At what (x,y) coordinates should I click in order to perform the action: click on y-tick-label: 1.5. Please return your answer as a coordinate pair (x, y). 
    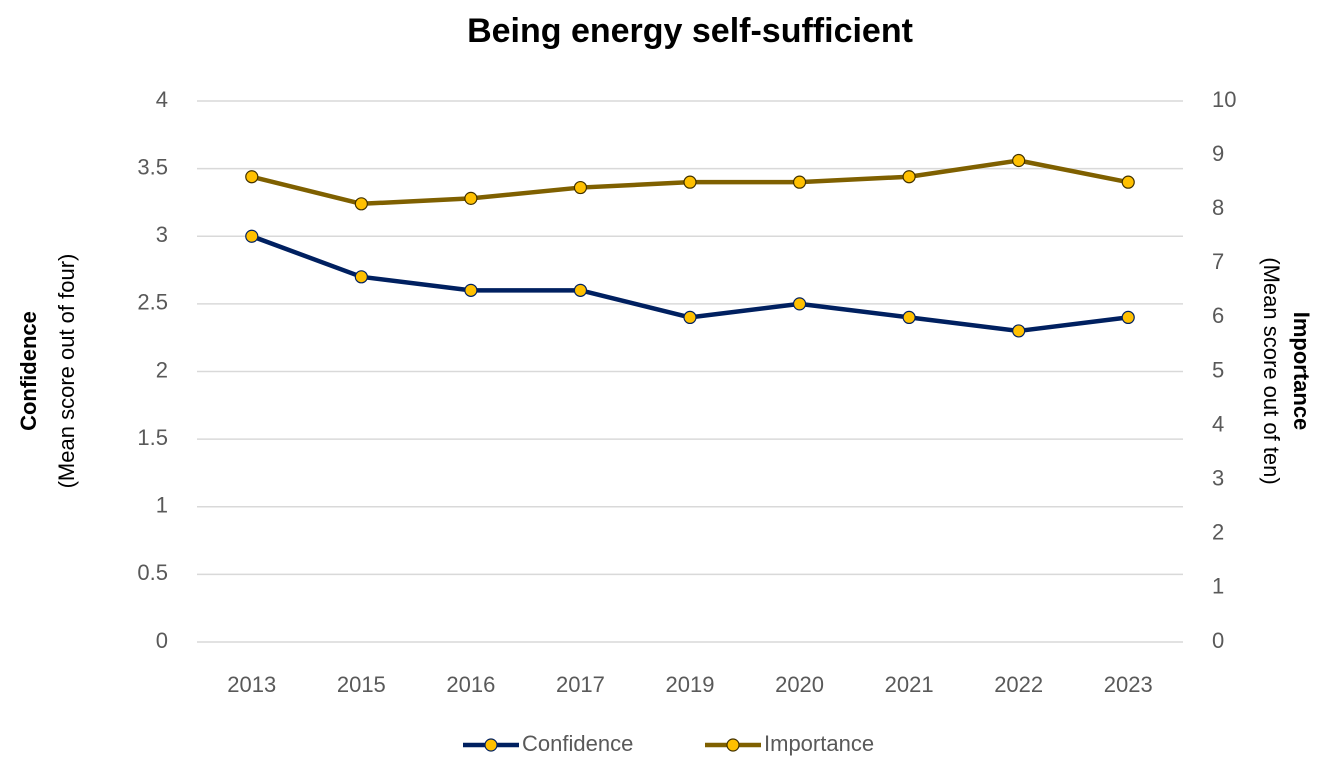
    Looking at the image, I should click on (152, 437).